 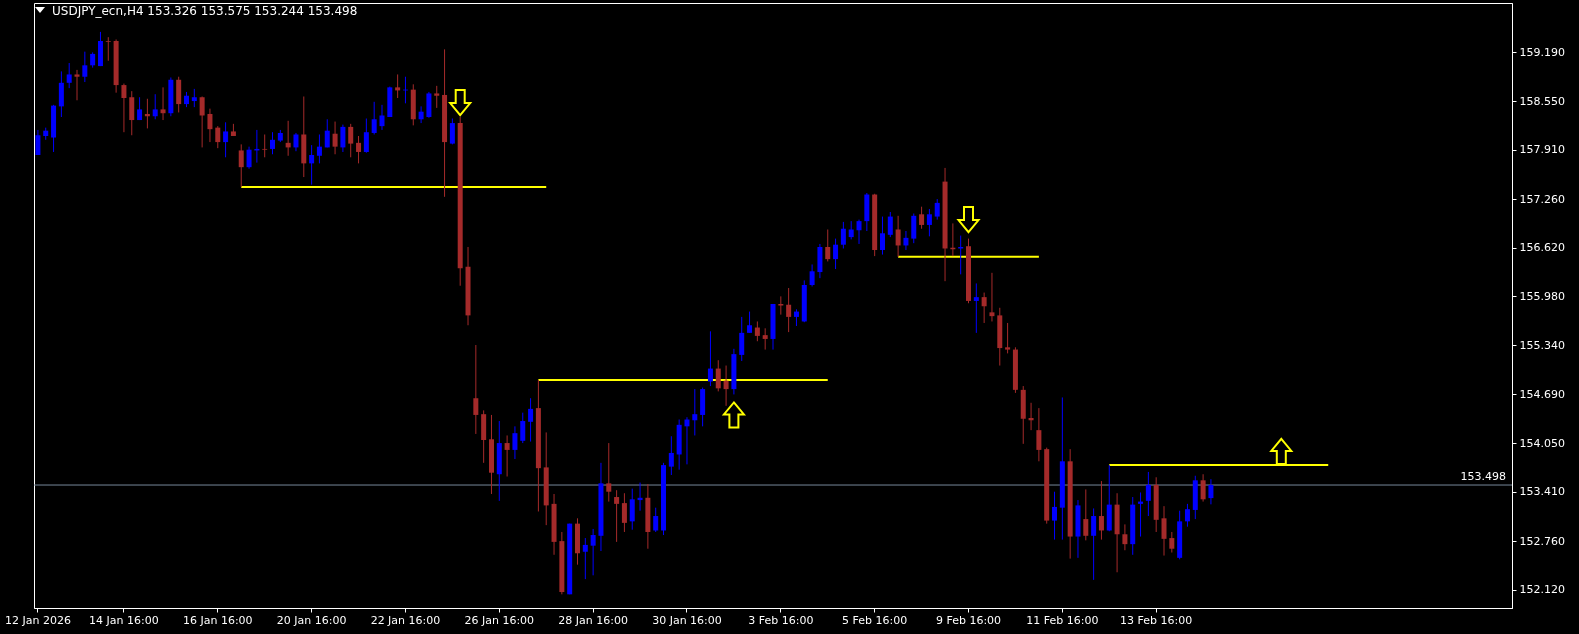 I want to click on x-tick-label: 20 Jan 16:00, so click(x=311, y=620).